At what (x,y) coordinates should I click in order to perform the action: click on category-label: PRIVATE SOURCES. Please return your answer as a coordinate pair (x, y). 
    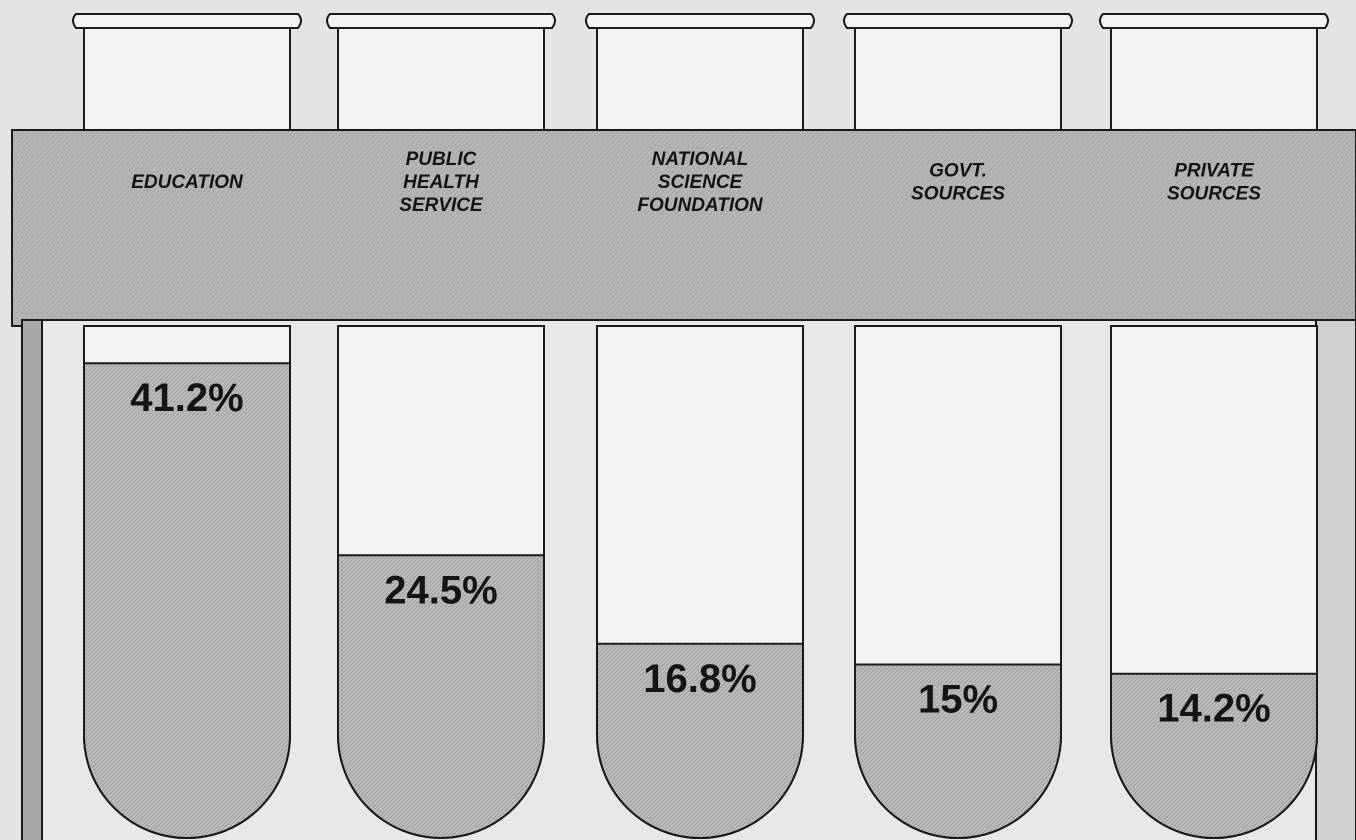
    Looking at the image, I should click on (1214, 183).